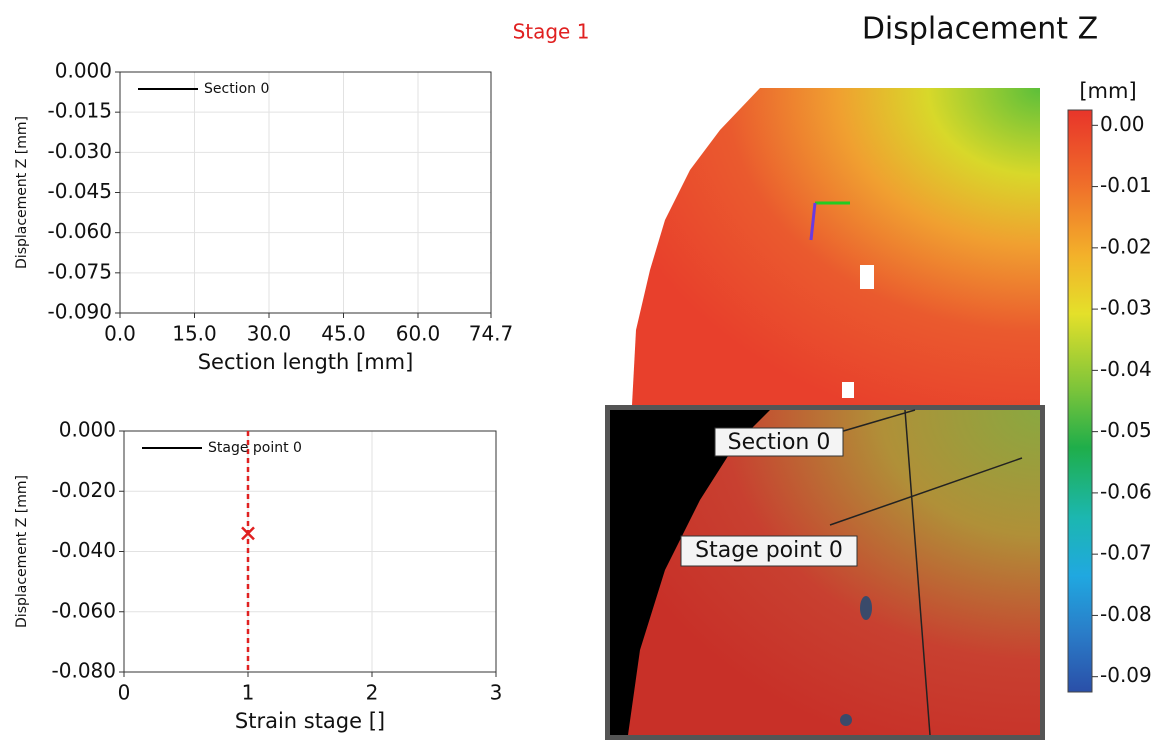  I want to click on colorbar-tick-label: -0.07, so click(1126, 553).